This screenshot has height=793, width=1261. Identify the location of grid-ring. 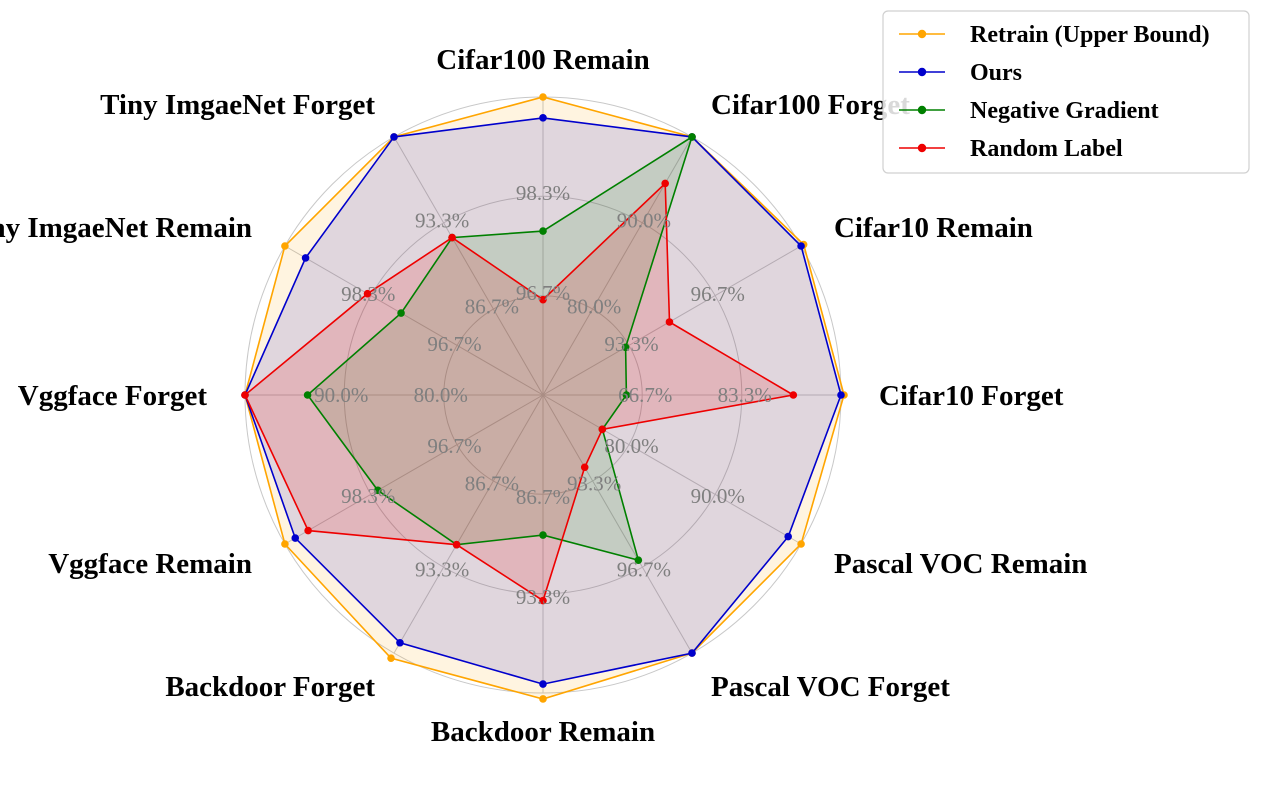
(543, 395).